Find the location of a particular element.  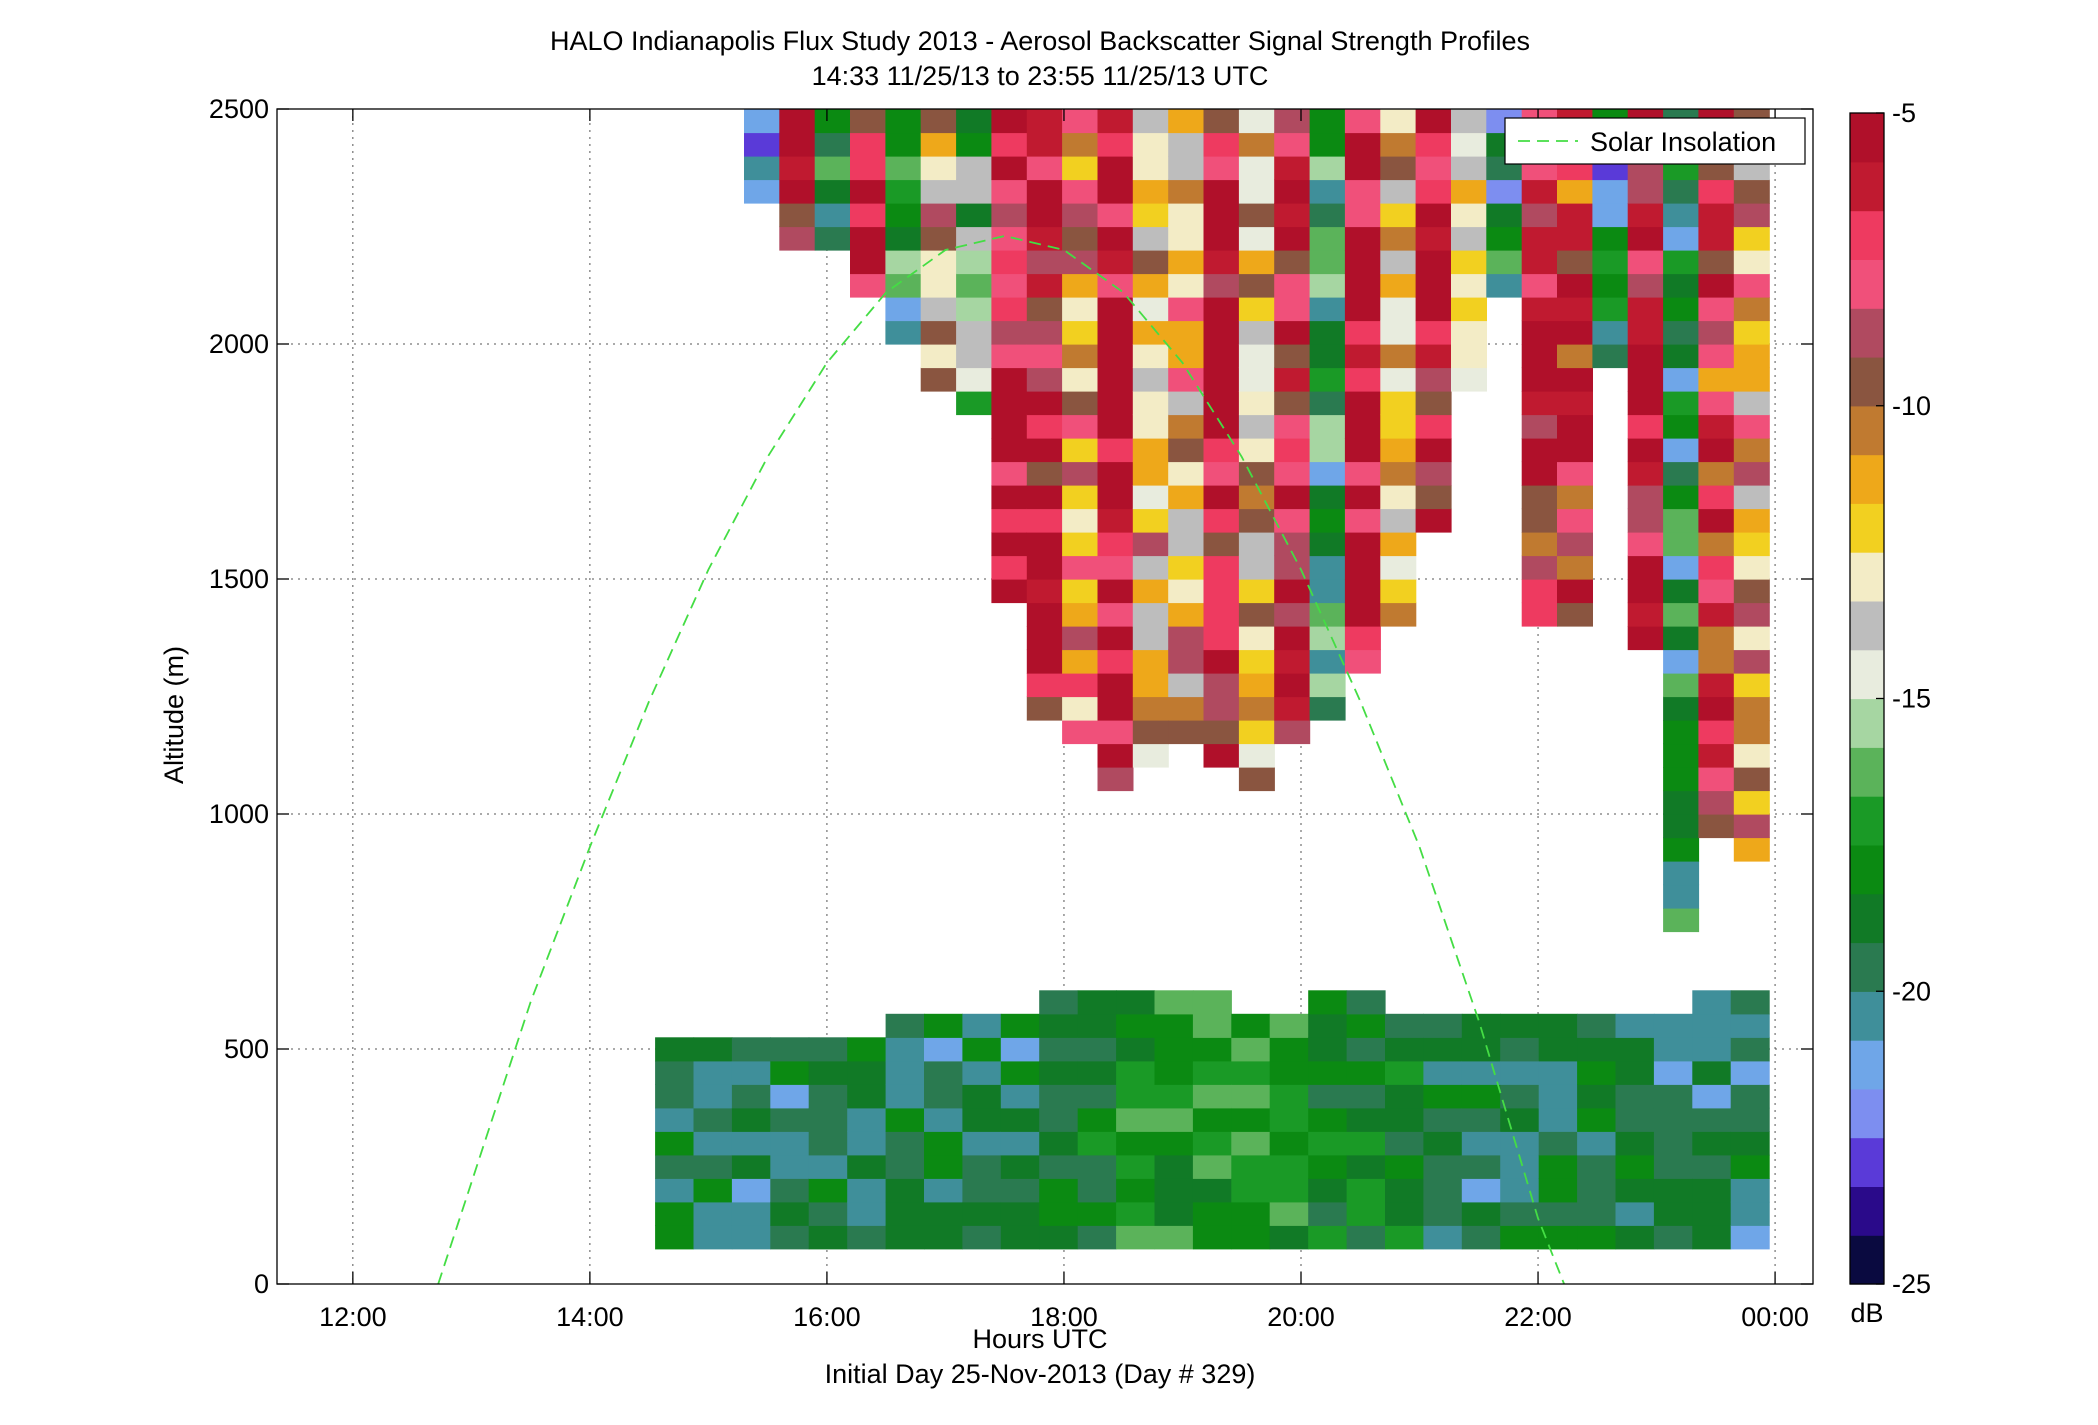

x-tick-label: 12:00 is located at coordinates (353, 1317).